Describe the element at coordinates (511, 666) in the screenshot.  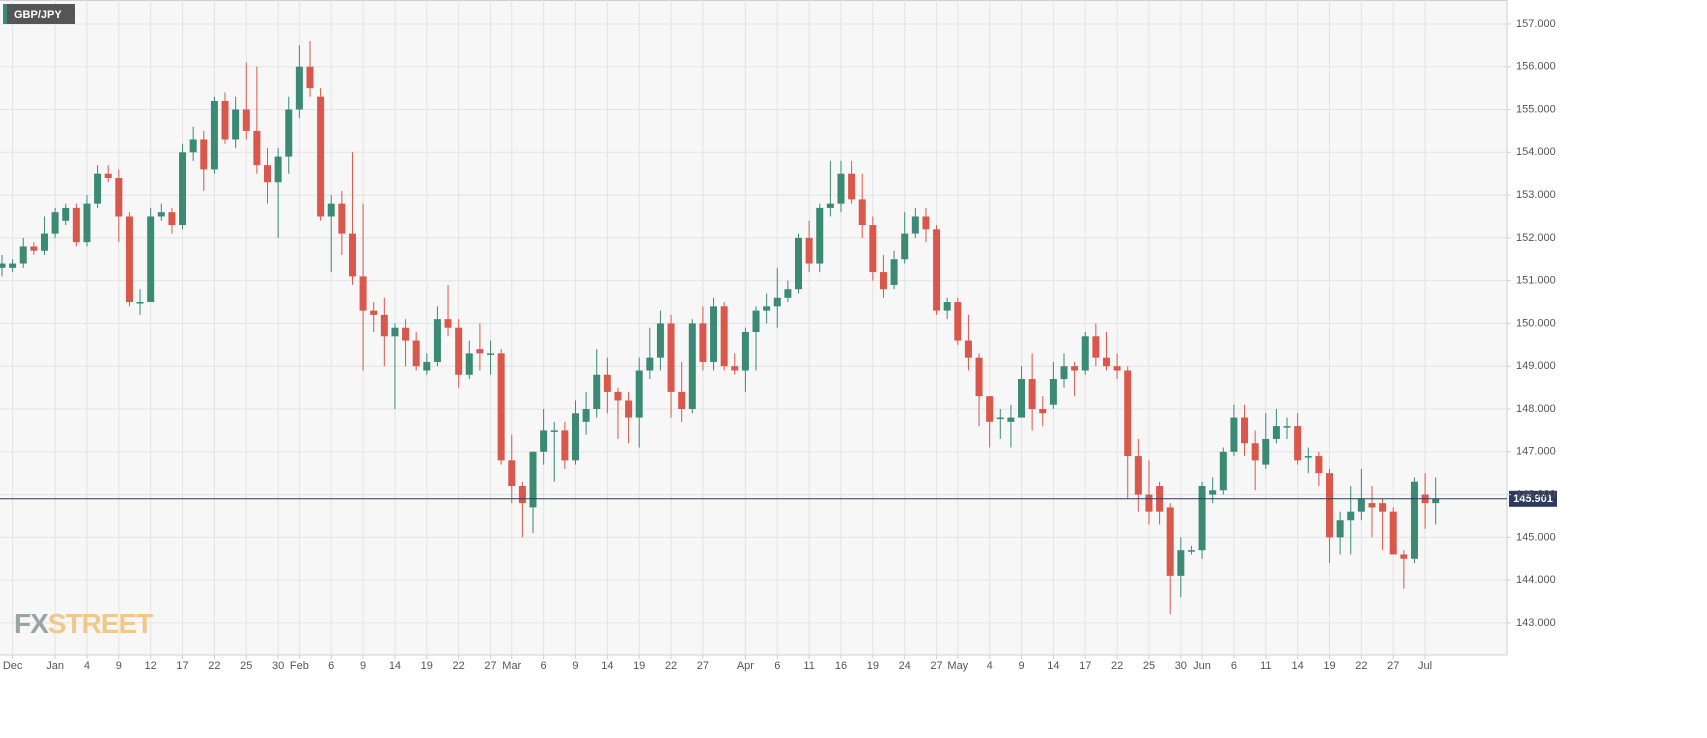
I see `x-tick-label: Mar` at that location.